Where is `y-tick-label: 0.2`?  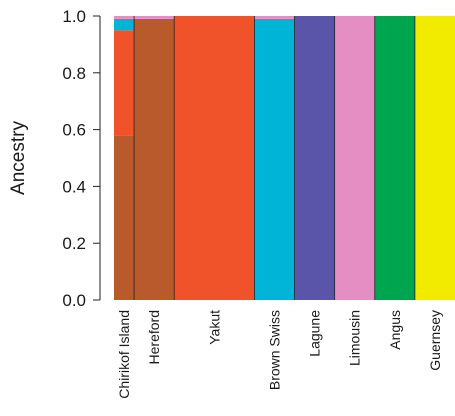
y-tick-label: 0.2 is located at coordinates (74, 243).